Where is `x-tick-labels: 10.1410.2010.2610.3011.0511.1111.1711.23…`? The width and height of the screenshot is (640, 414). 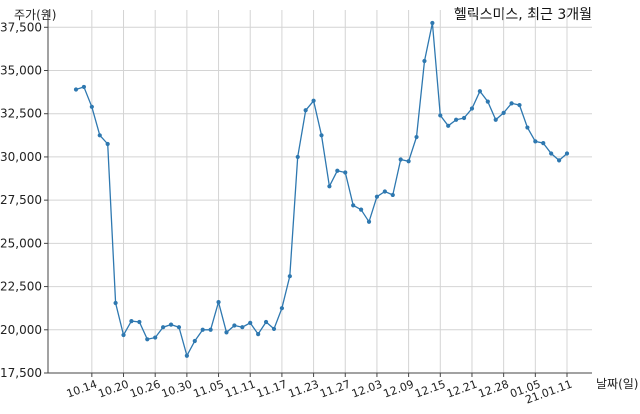 x-tick-labels: 10.1410.2010.2610.3011.0511.1111.1711.23… is located at coordinates (319, 392).